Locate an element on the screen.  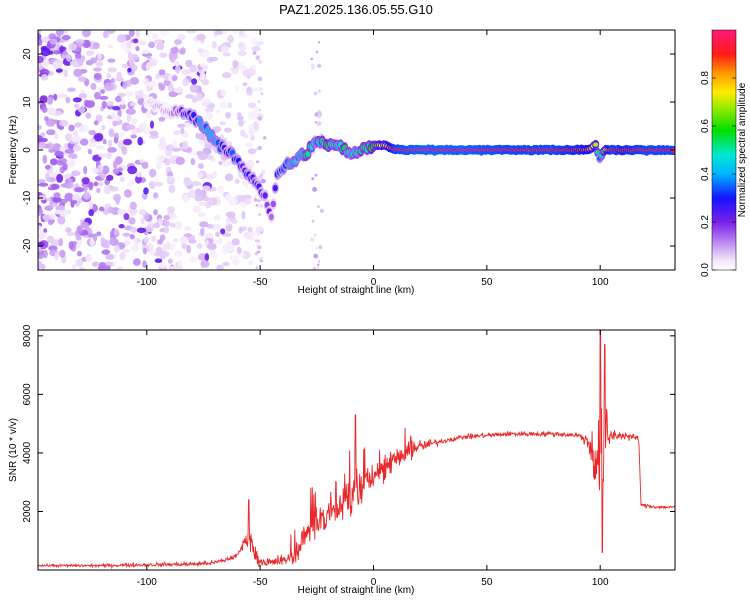
colorbar-gradient is located at coordinates (724, 150).